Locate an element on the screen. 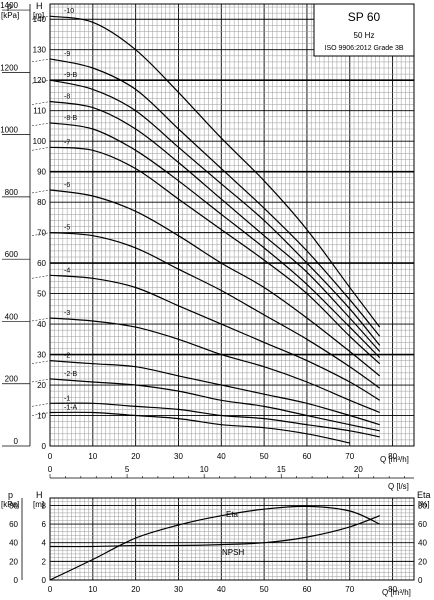 The width and height of the screenshot is (434, 600). tick-label-h: 40 is located at coordinates (41, 324).